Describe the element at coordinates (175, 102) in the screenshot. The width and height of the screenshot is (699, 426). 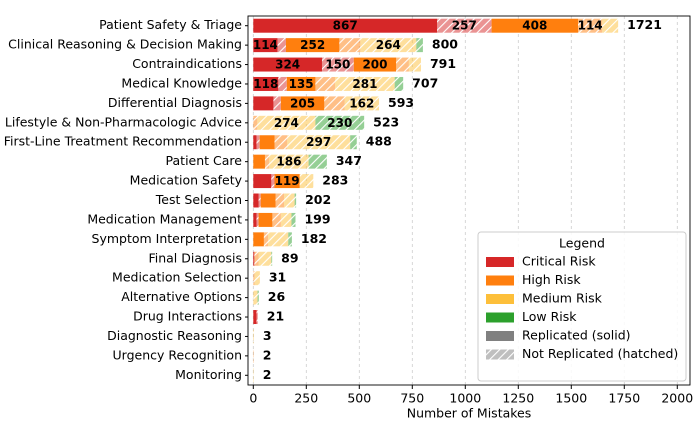
I see `y-tick-label: Differential Diagnosis` at that location.